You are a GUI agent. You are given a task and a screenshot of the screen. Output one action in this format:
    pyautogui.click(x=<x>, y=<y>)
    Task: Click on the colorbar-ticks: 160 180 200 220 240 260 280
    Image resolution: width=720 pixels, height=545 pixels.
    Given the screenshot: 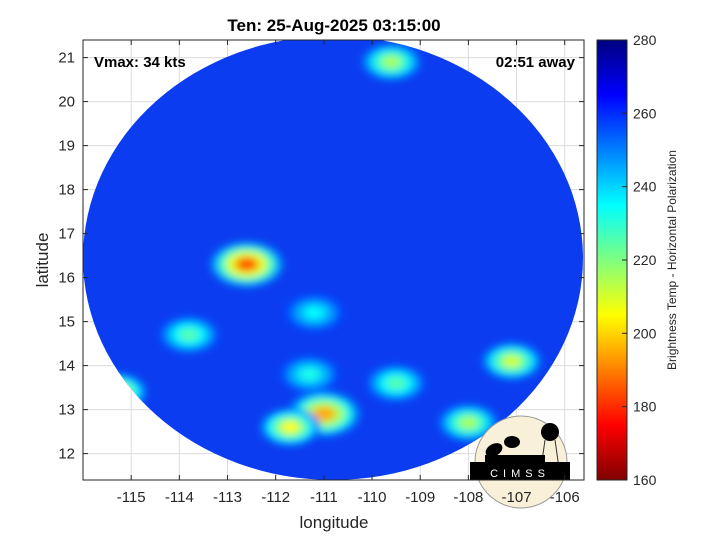 What is the action you would take?
    pyautogui.click(x=639, y=260)
    